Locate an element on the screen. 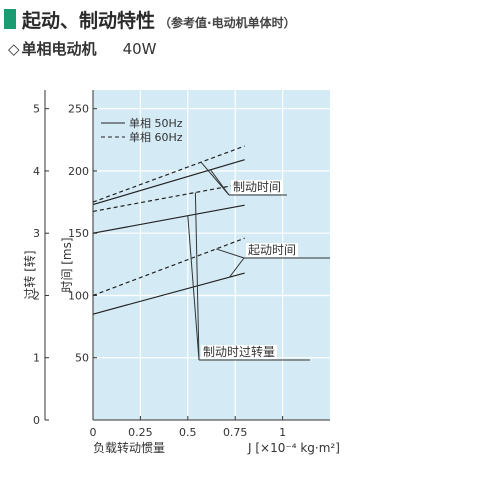  overrun-tick-label: 4 is located at coordinates (36, 171).